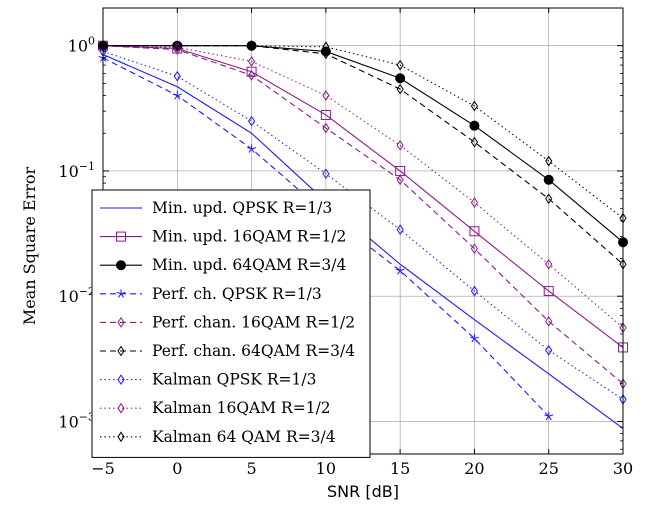 Image resolution: width=646 pixels, height=513 pixels. I want to click on legend-entry: Perf. ch. QPSK R=1/3, so click(211, 294).